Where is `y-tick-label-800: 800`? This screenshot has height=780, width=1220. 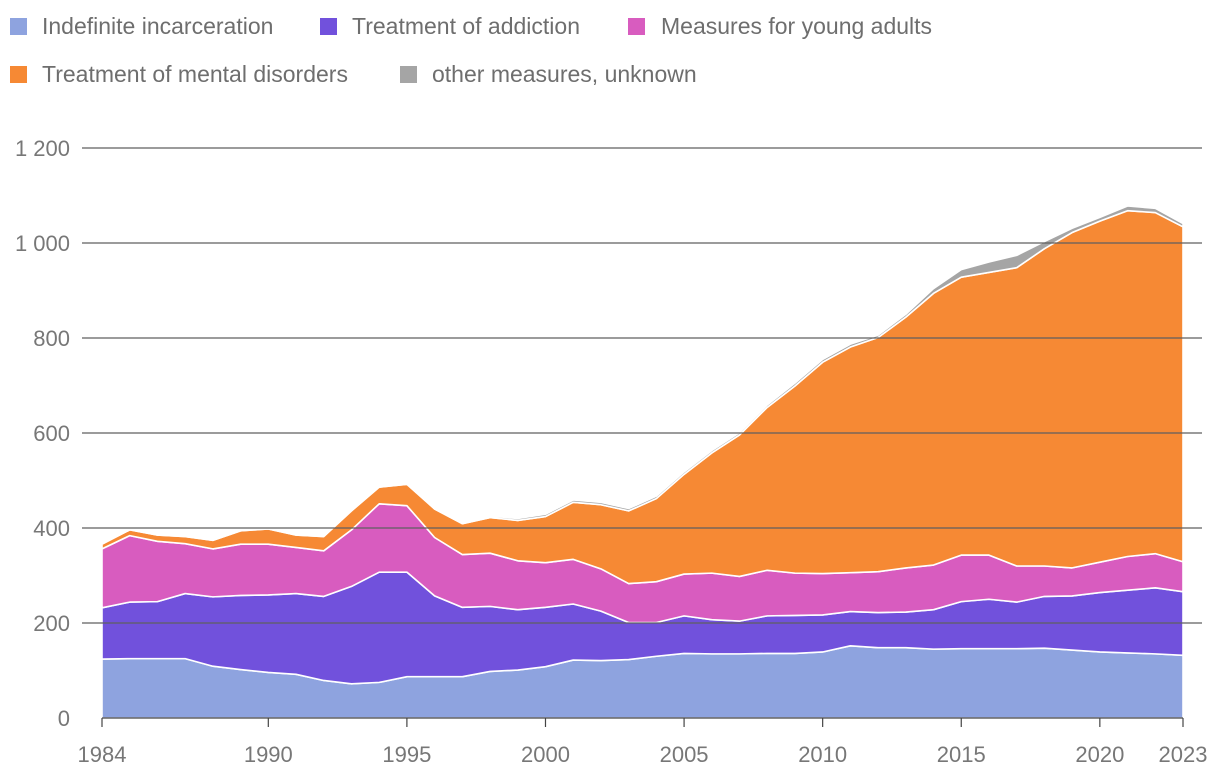 y-tick-label-800: 800 is located at coordinates (51, 338).